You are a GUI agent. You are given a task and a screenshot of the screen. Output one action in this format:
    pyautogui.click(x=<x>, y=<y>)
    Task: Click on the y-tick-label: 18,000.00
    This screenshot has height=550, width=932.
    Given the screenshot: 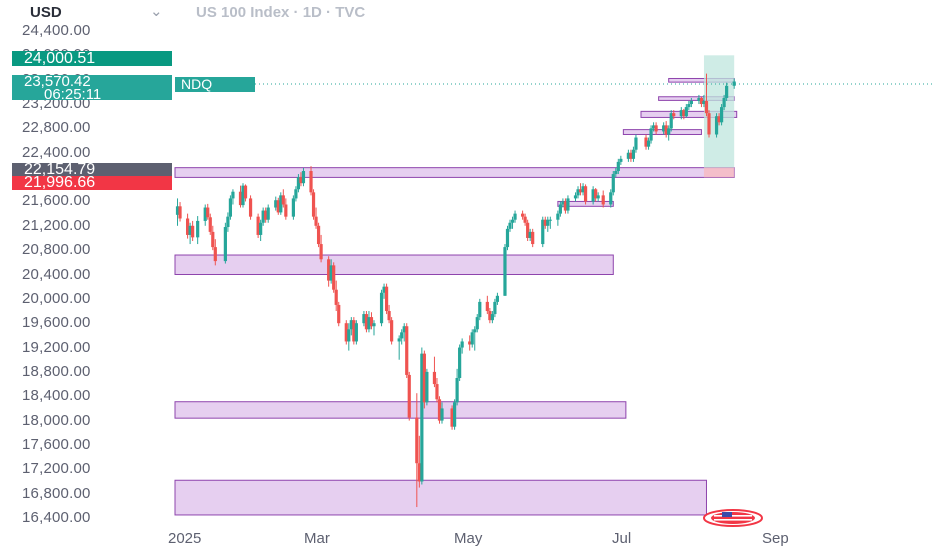 What is the action you would take?
    pyautogui.click(x=56, y=420)
    